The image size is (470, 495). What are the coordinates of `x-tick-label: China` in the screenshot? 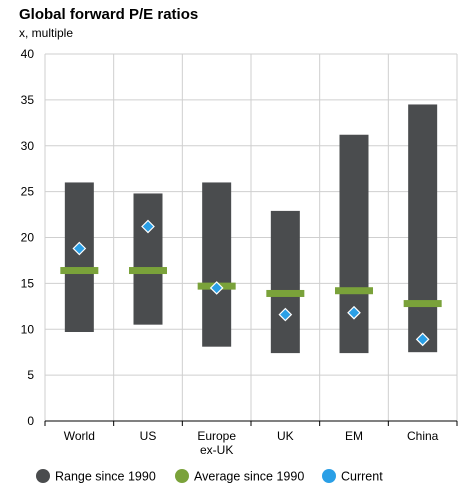 It's located at (423, 436).